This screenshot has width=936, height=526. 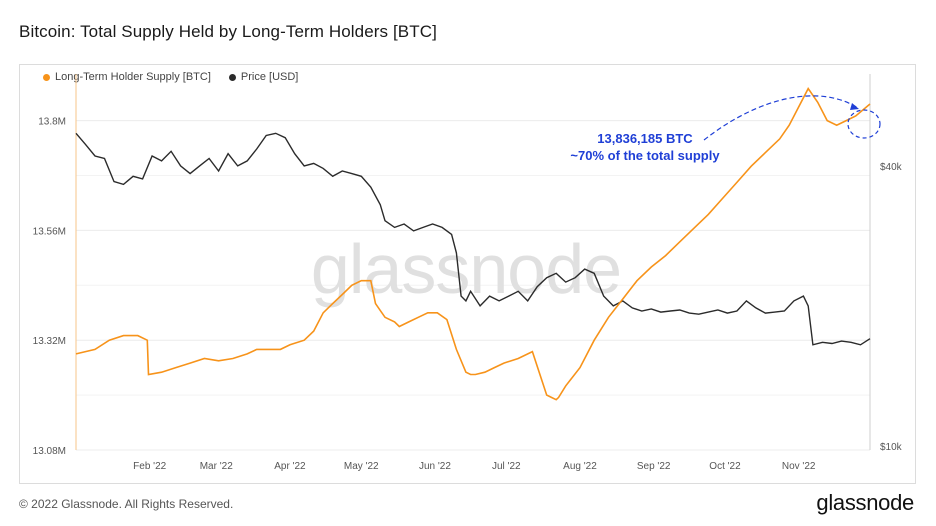 I want to click on legend-item-price: Price [USD], so click(x=263, y=77).